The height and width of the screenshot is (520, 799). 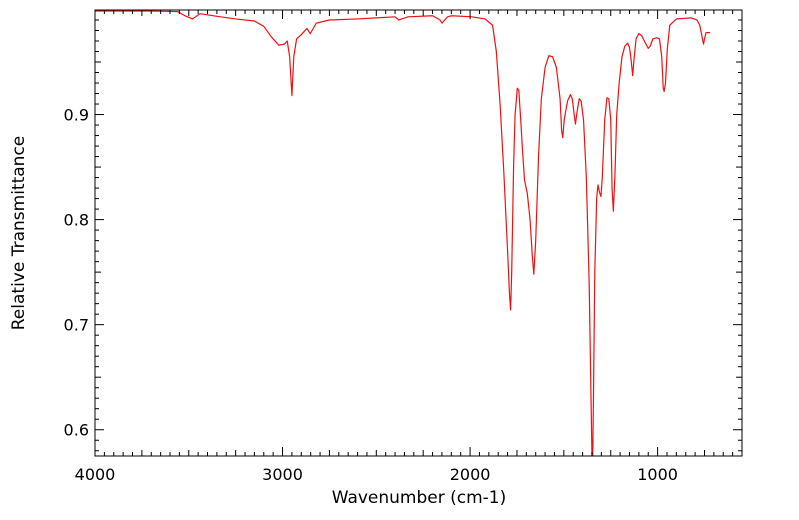 I want to click on x-tick-label: 4000, so click(x=95, y=474).